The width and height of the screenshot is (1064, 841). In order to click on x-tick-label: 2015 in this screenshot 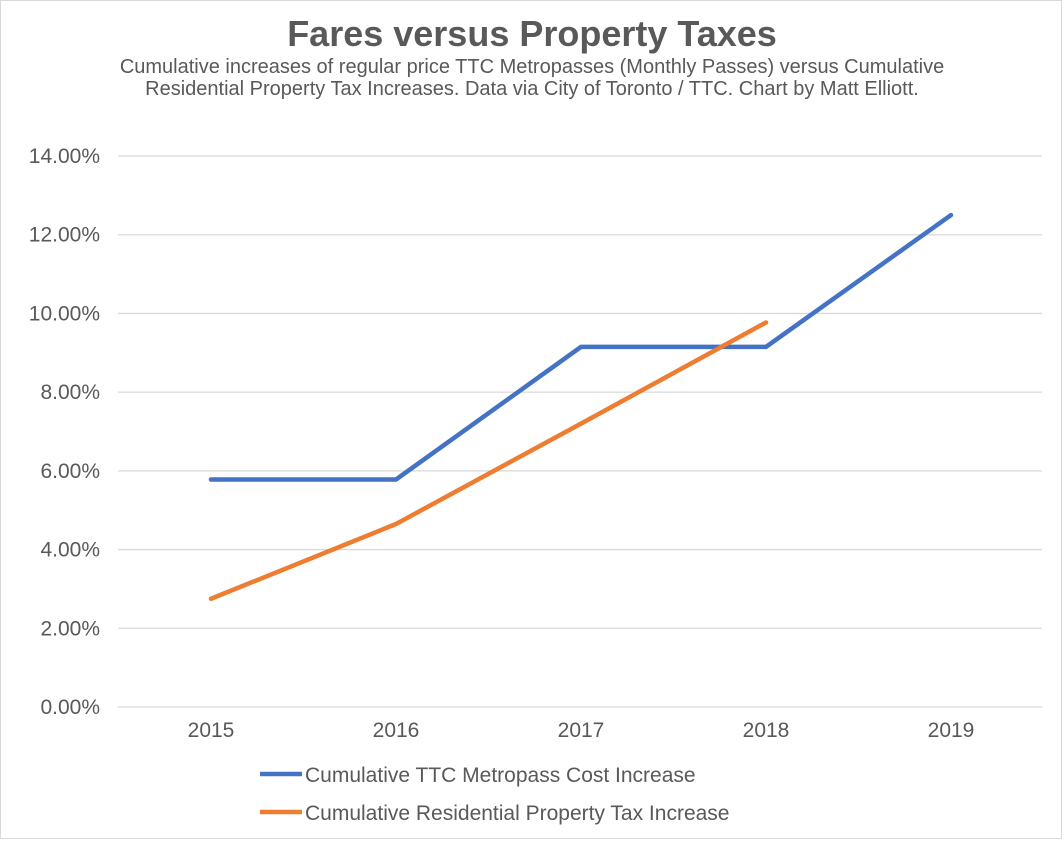, I will do `click(211, 730)`.